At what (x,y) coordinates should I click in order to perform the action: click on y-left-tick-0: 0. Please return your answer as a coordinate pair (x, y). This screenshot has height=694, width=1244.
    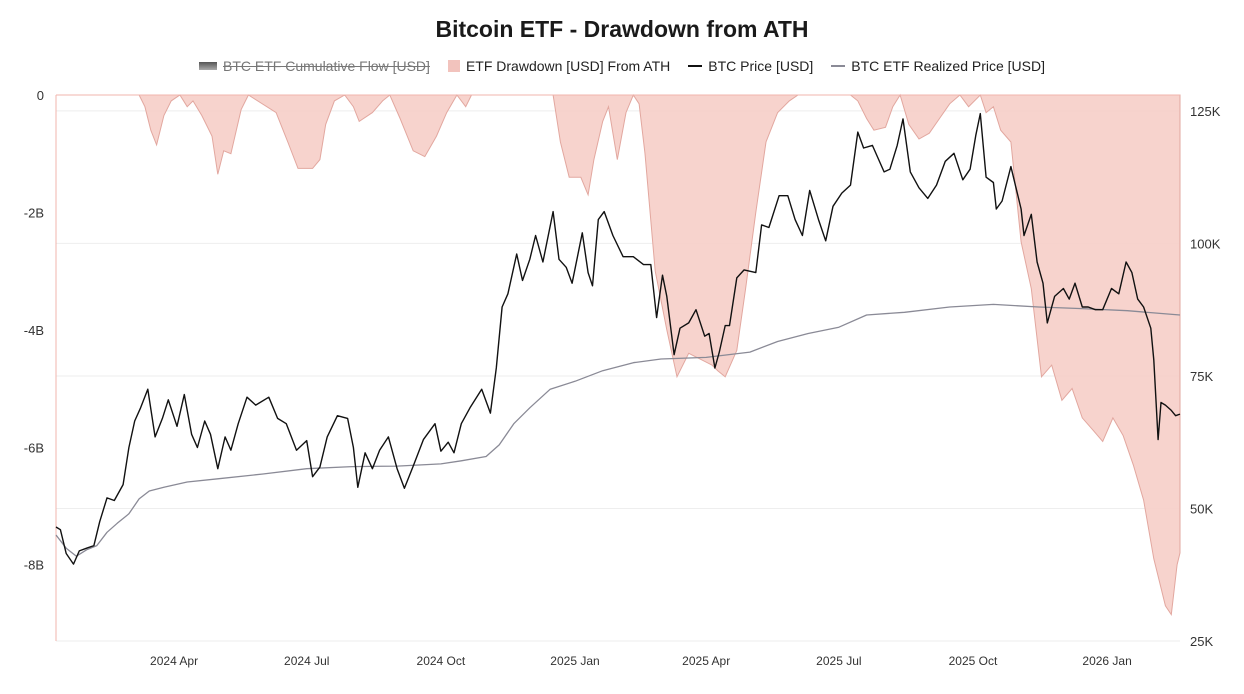
    Looking at the image, I should click on (40, 95).